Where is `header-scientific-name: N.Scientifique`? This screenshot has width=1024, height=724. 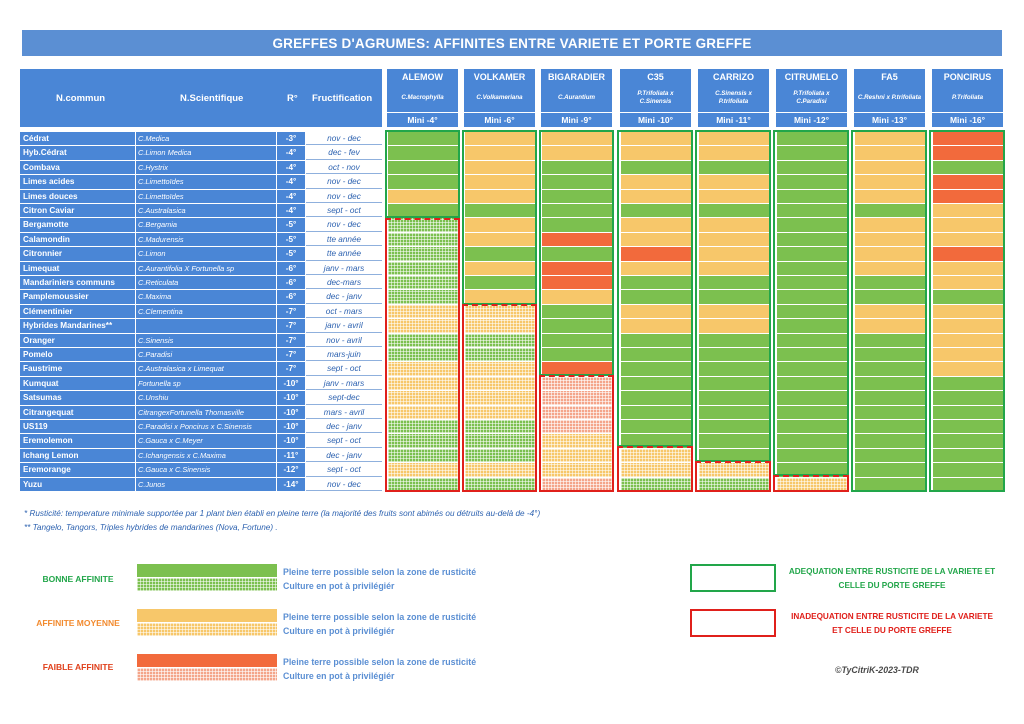
header-scientific-name: N.Scientifique is located at coordinates (212, 98).